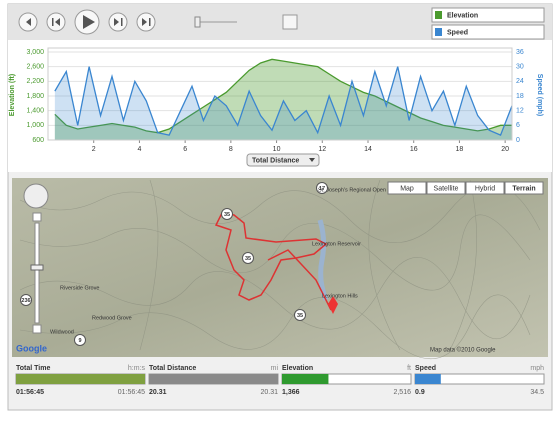 Image resolution: width=560 pixels, height=426 pixels. I want to click on stat-unit: ft, so click(409, 368).